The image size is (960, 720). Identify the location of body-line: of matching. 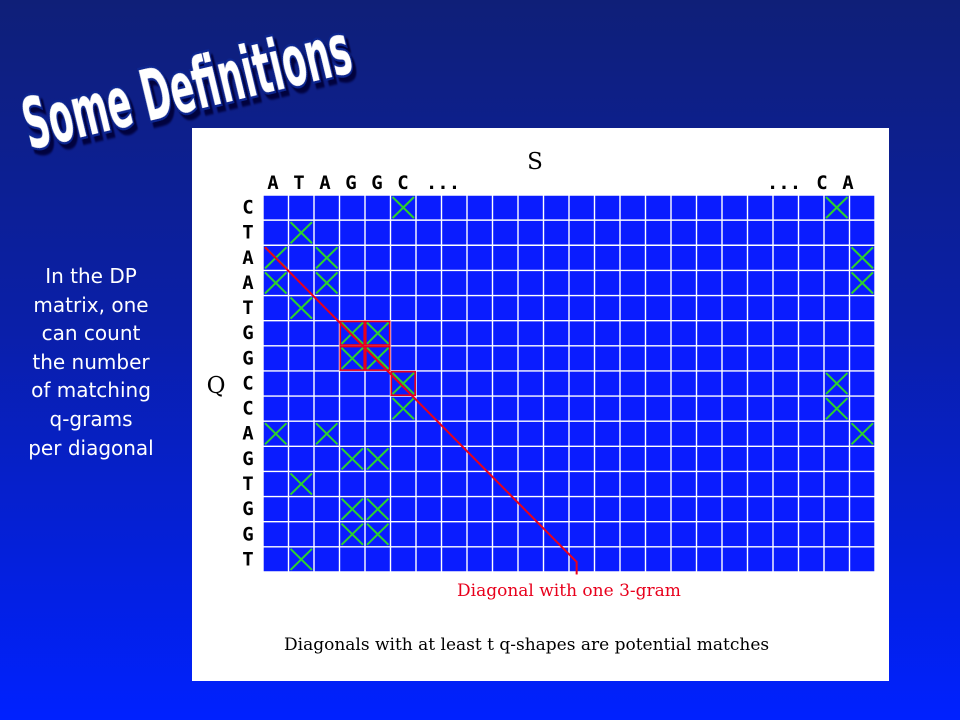
(91, 390).